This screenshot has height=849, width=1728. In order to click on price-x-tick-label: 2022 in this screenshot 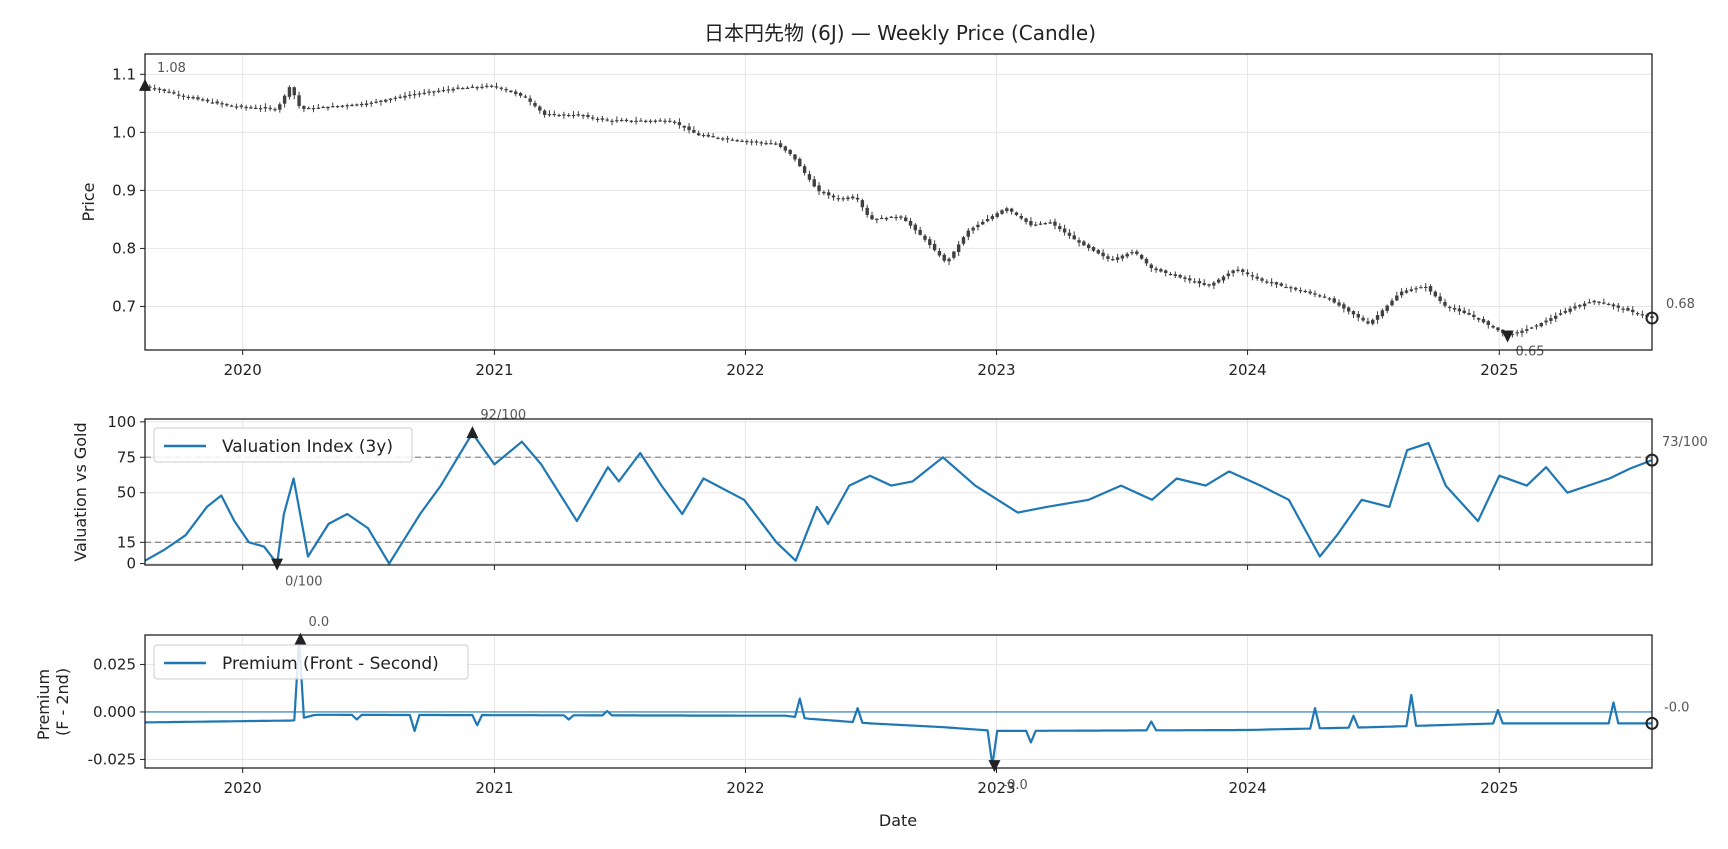, I will do `click(745, 370)`.